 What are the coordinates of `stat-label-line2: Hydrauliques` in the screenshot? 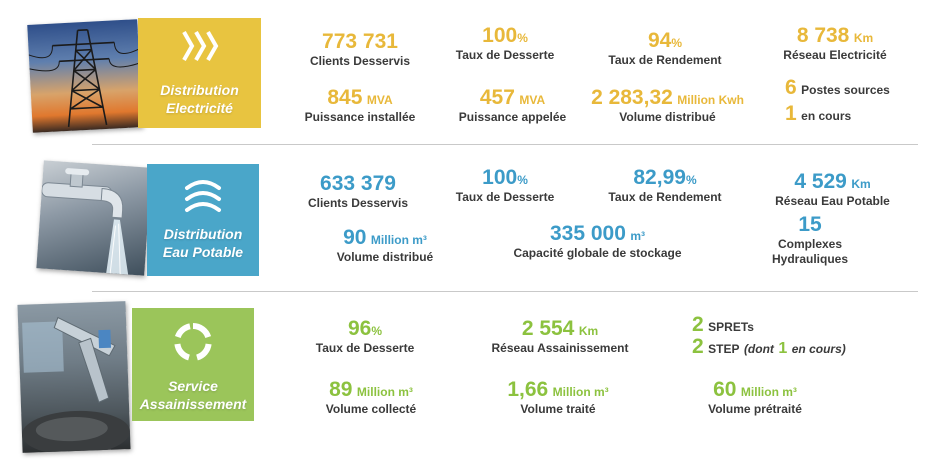 It's located at (810, 259).